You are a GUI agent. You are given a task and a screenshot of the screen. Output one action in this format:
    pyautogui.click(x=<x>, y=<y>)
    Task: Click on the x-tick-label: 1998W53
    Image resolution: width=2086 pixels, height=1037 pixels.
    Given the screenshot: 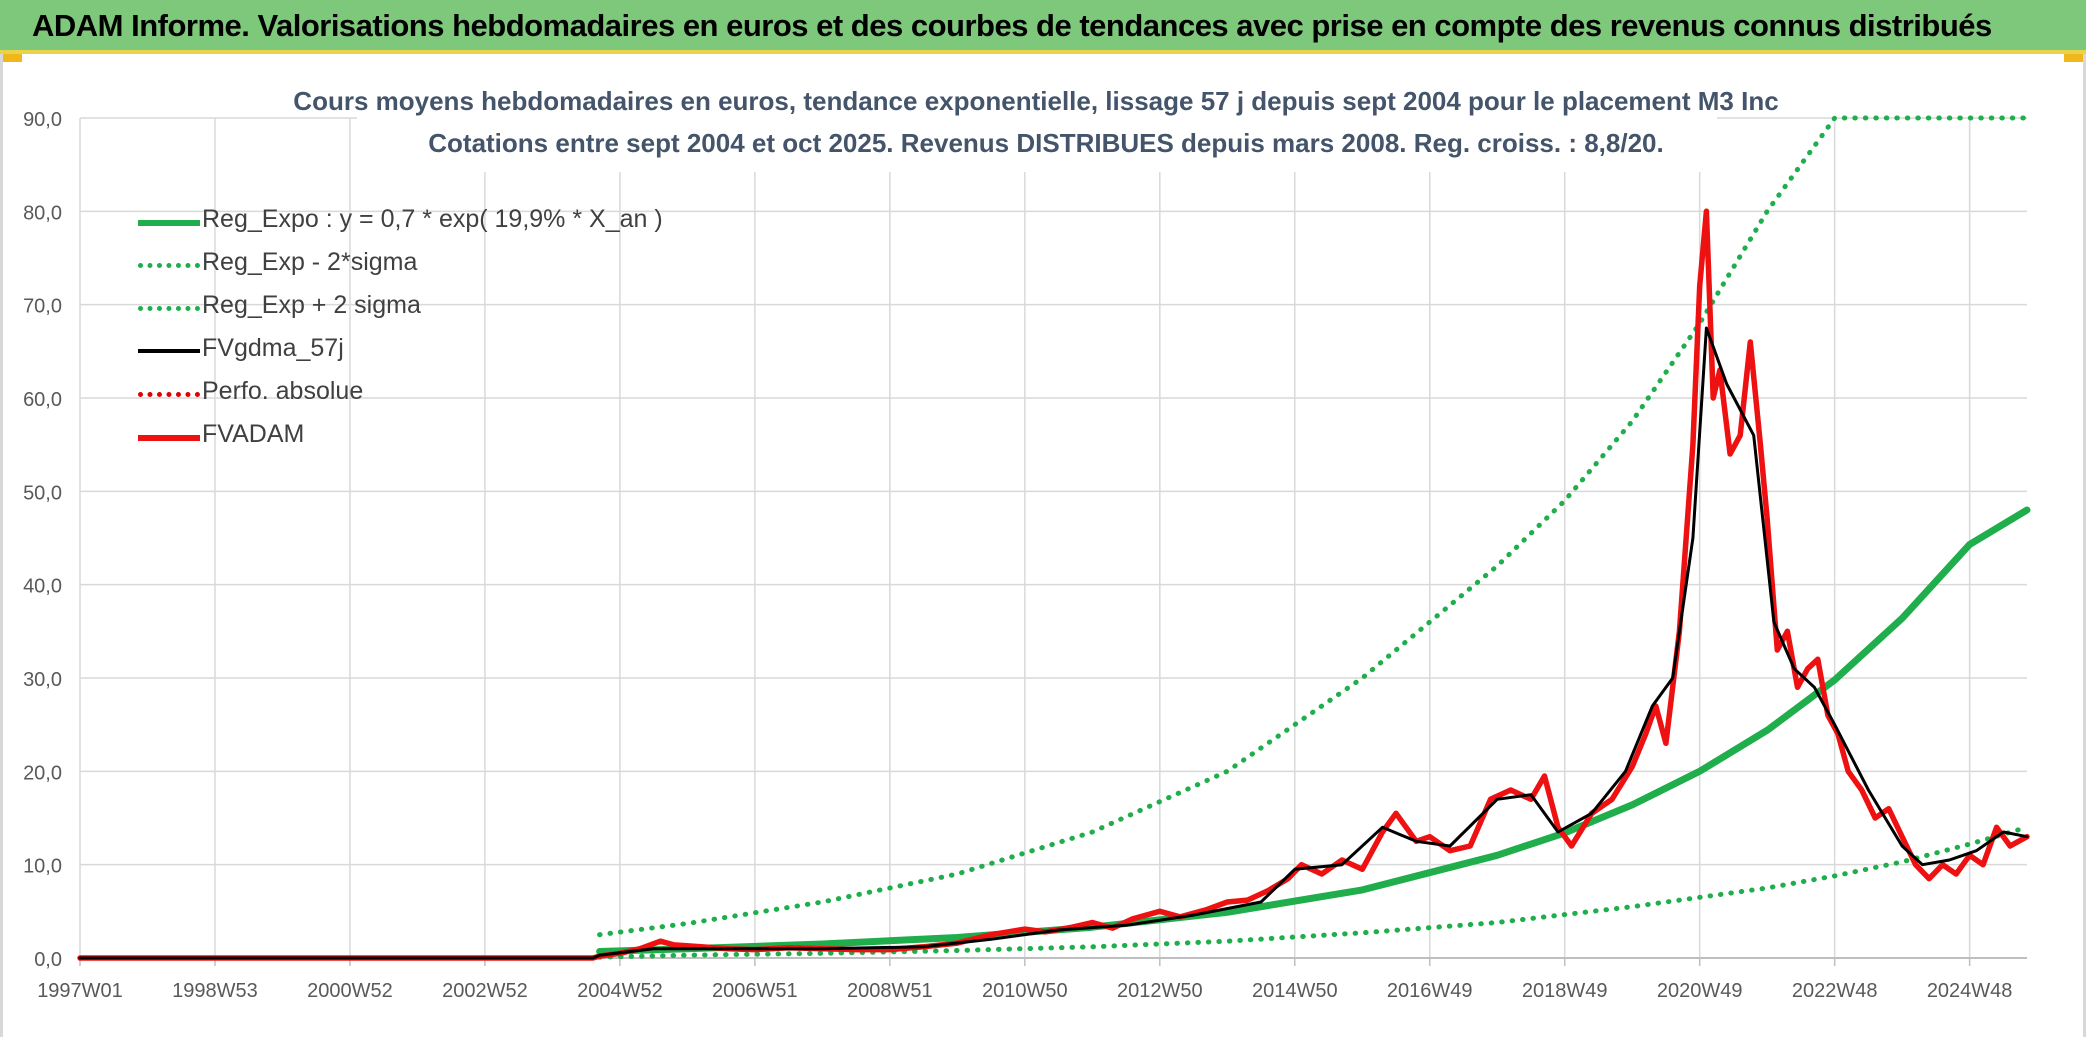 What is the action you would take?
    pyautogui.click(x=215, y=991)
    